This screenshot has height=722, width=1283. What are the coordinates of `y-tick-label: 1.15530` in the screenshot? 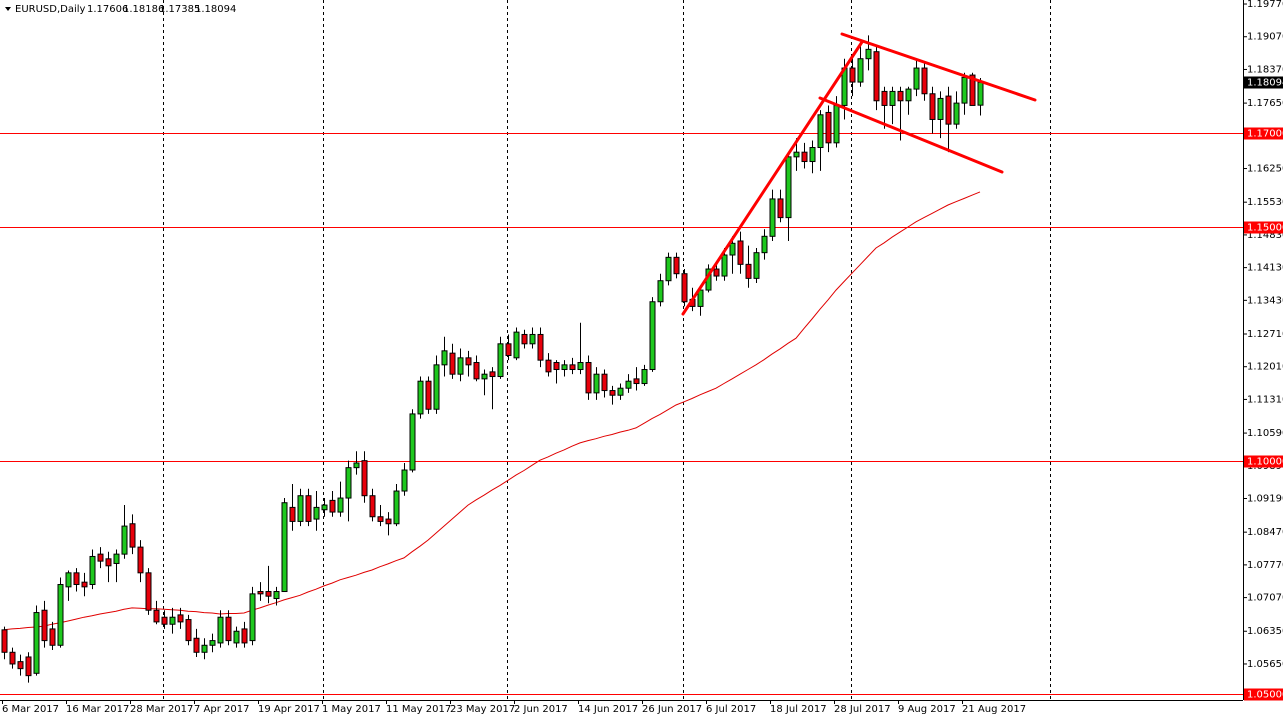 It's located at (1265, 202).